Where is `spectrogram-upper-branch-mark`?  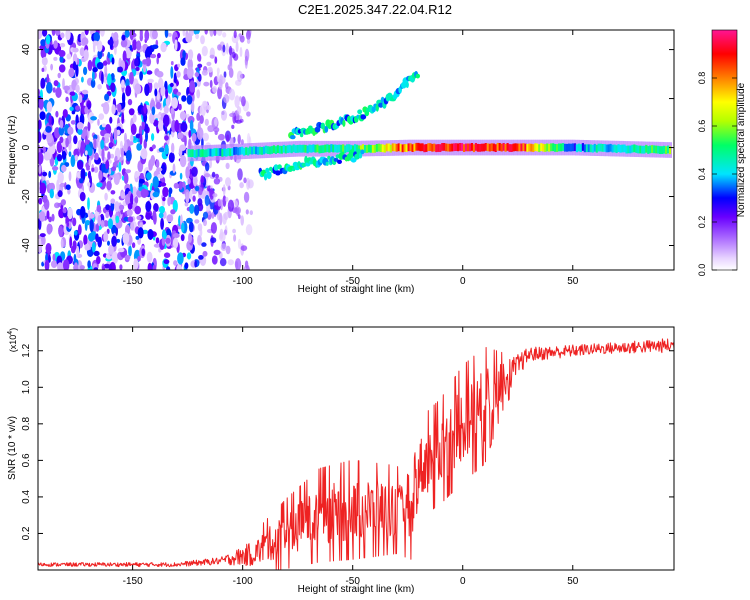 spectrogram-upper-branch-mark is located at coordinates (301, 135).